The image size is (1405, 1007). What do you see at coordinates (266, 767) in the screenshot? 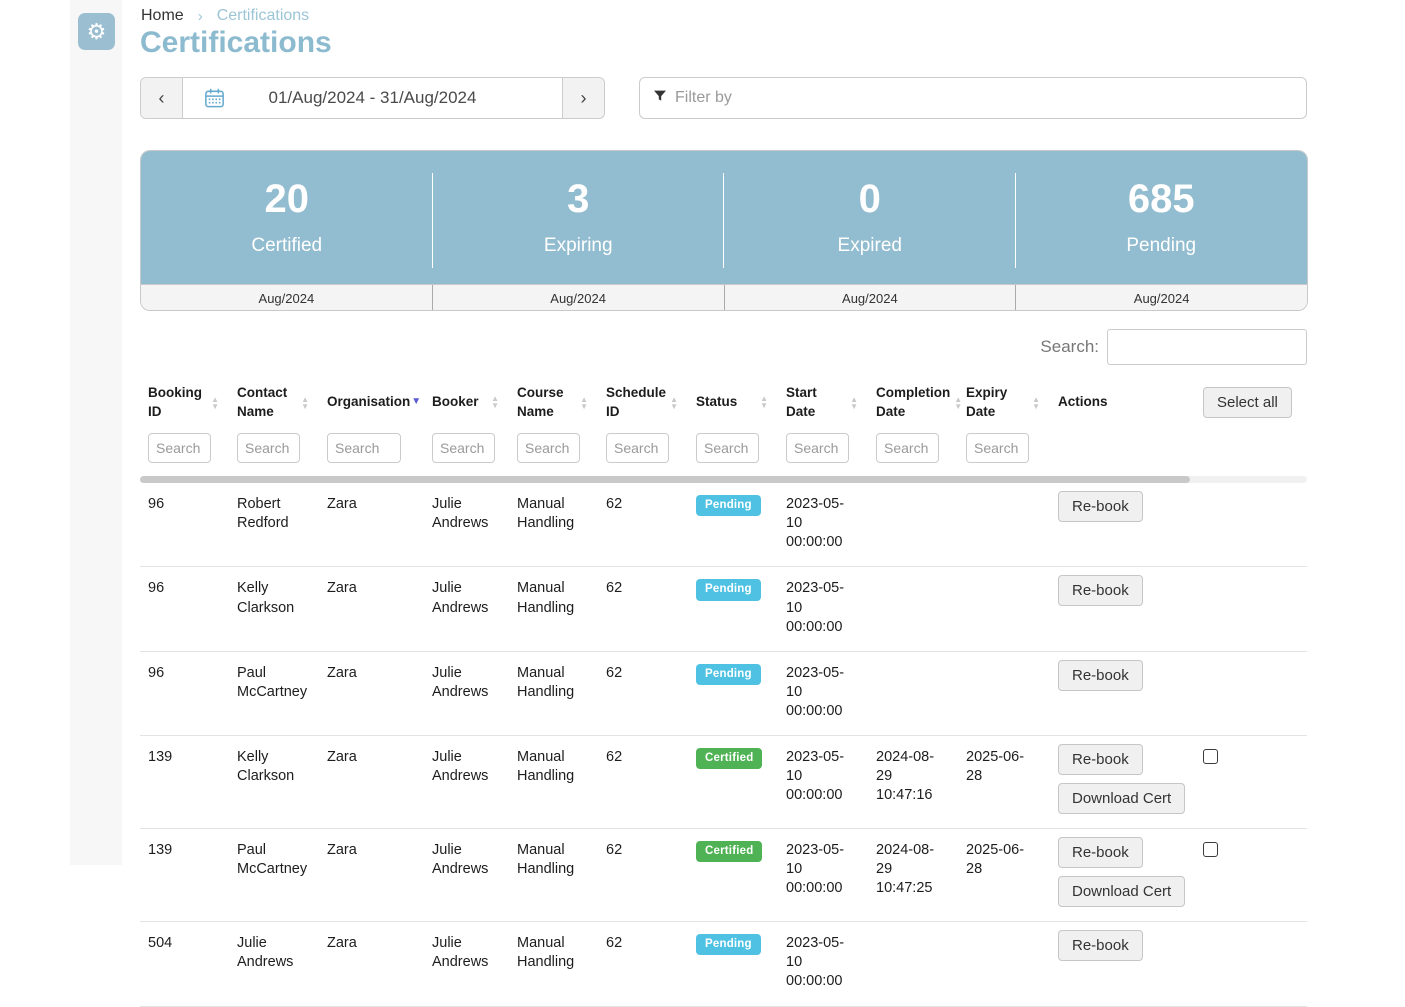
I see `cell-contact-name: Kelly Clarkson` at bounding box center [266, 767].